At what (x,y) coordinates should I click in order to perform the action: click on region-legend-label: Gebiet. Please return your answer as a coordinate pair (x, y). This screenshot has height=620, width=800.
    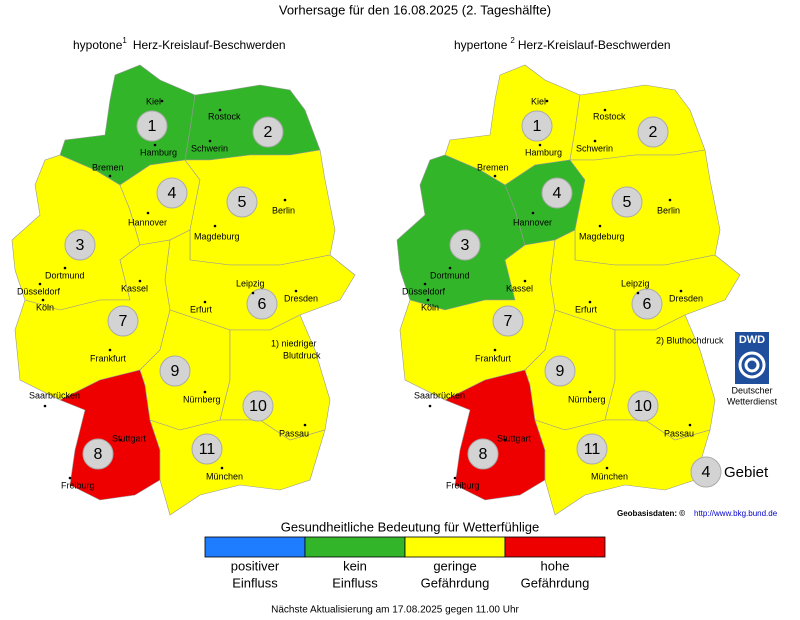
    Looking at the image, I should click on (746, 472).